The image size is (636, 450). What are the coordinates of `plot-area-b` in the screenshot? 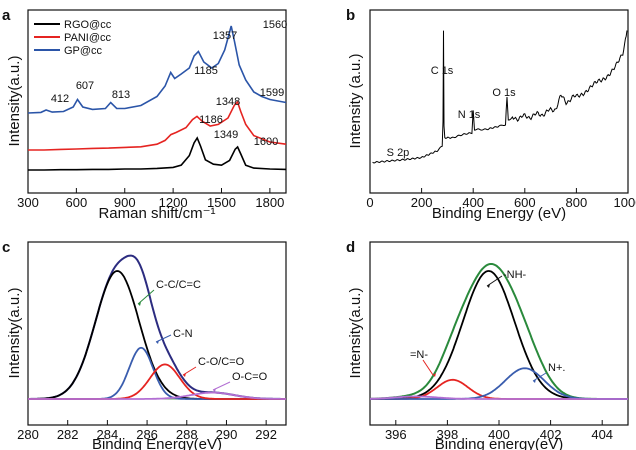 It's located at (500, 97).